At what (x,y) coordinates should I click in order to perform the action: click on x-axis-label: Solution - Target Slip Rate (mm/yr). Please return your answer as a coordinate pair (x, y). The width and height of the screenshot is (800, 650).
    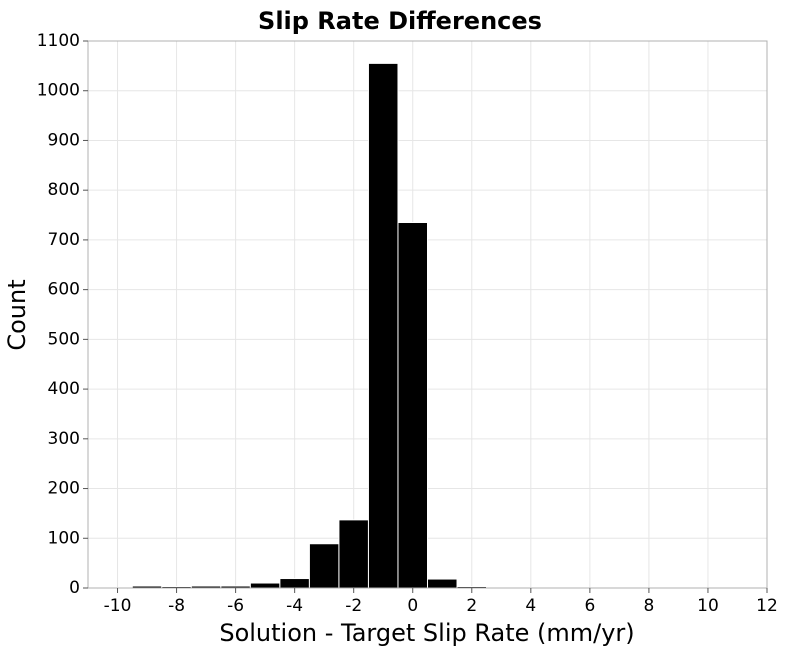
    Looking at the image, I should click on (426, 633).